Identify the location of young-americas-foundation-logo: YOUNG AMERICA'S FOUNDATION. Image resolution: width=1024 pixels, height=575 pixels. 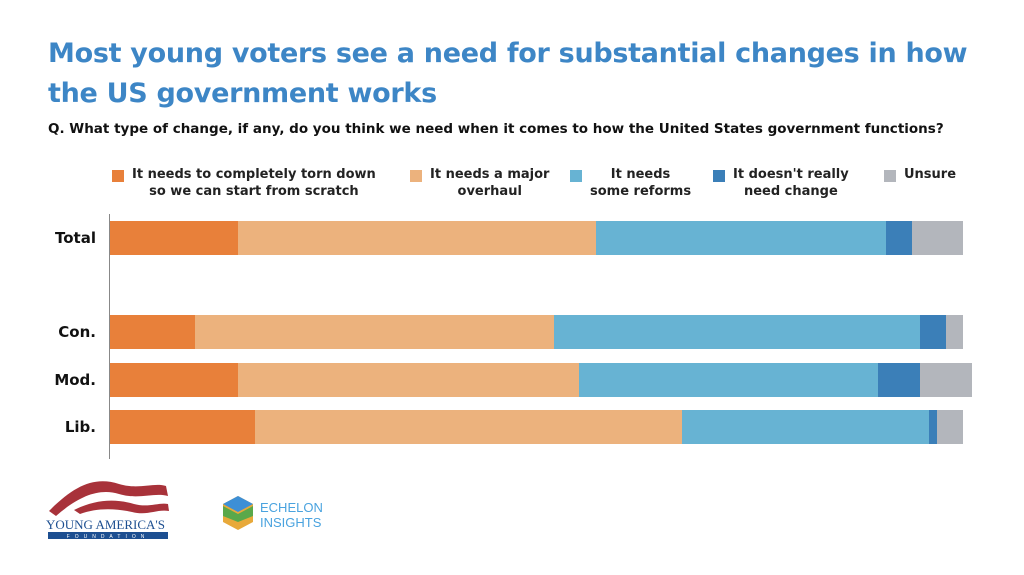
(107, 510).